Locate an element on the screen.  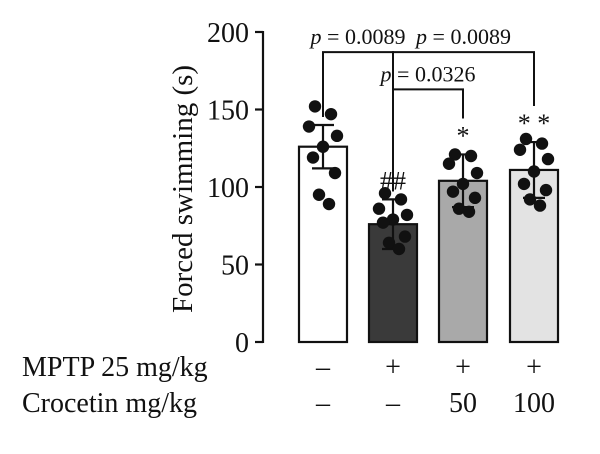
comparison-bracket: p = 0.0326 is located at coordinates (427, 126).